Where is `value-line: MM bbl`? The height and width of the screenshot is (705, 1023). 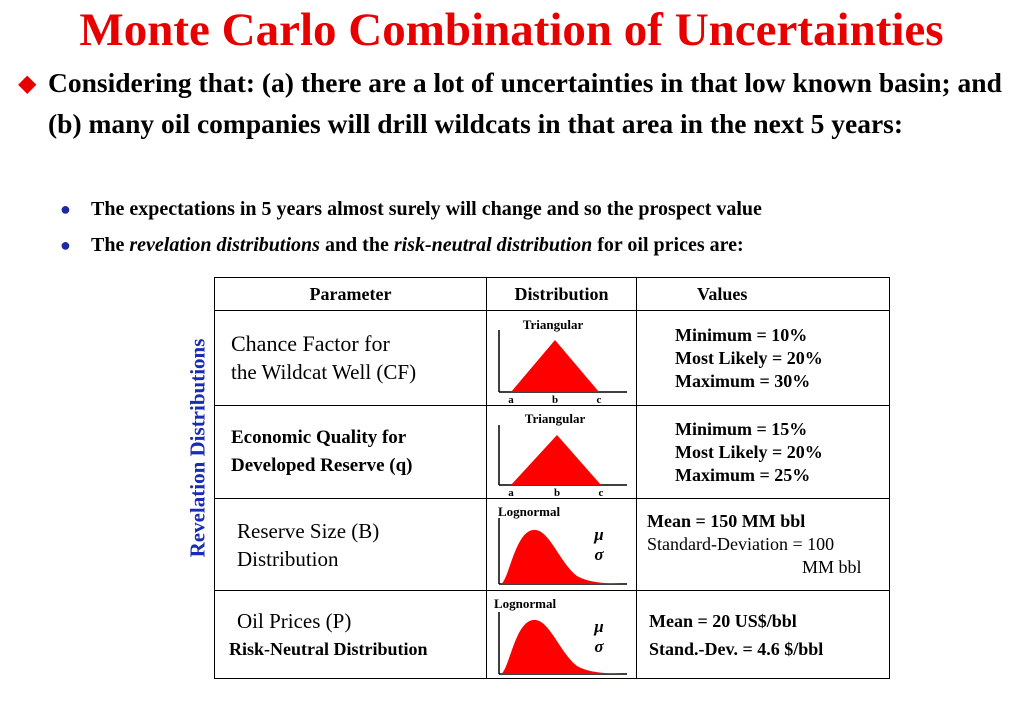 value-line: MM bbl is located at coordinates (832, 567).